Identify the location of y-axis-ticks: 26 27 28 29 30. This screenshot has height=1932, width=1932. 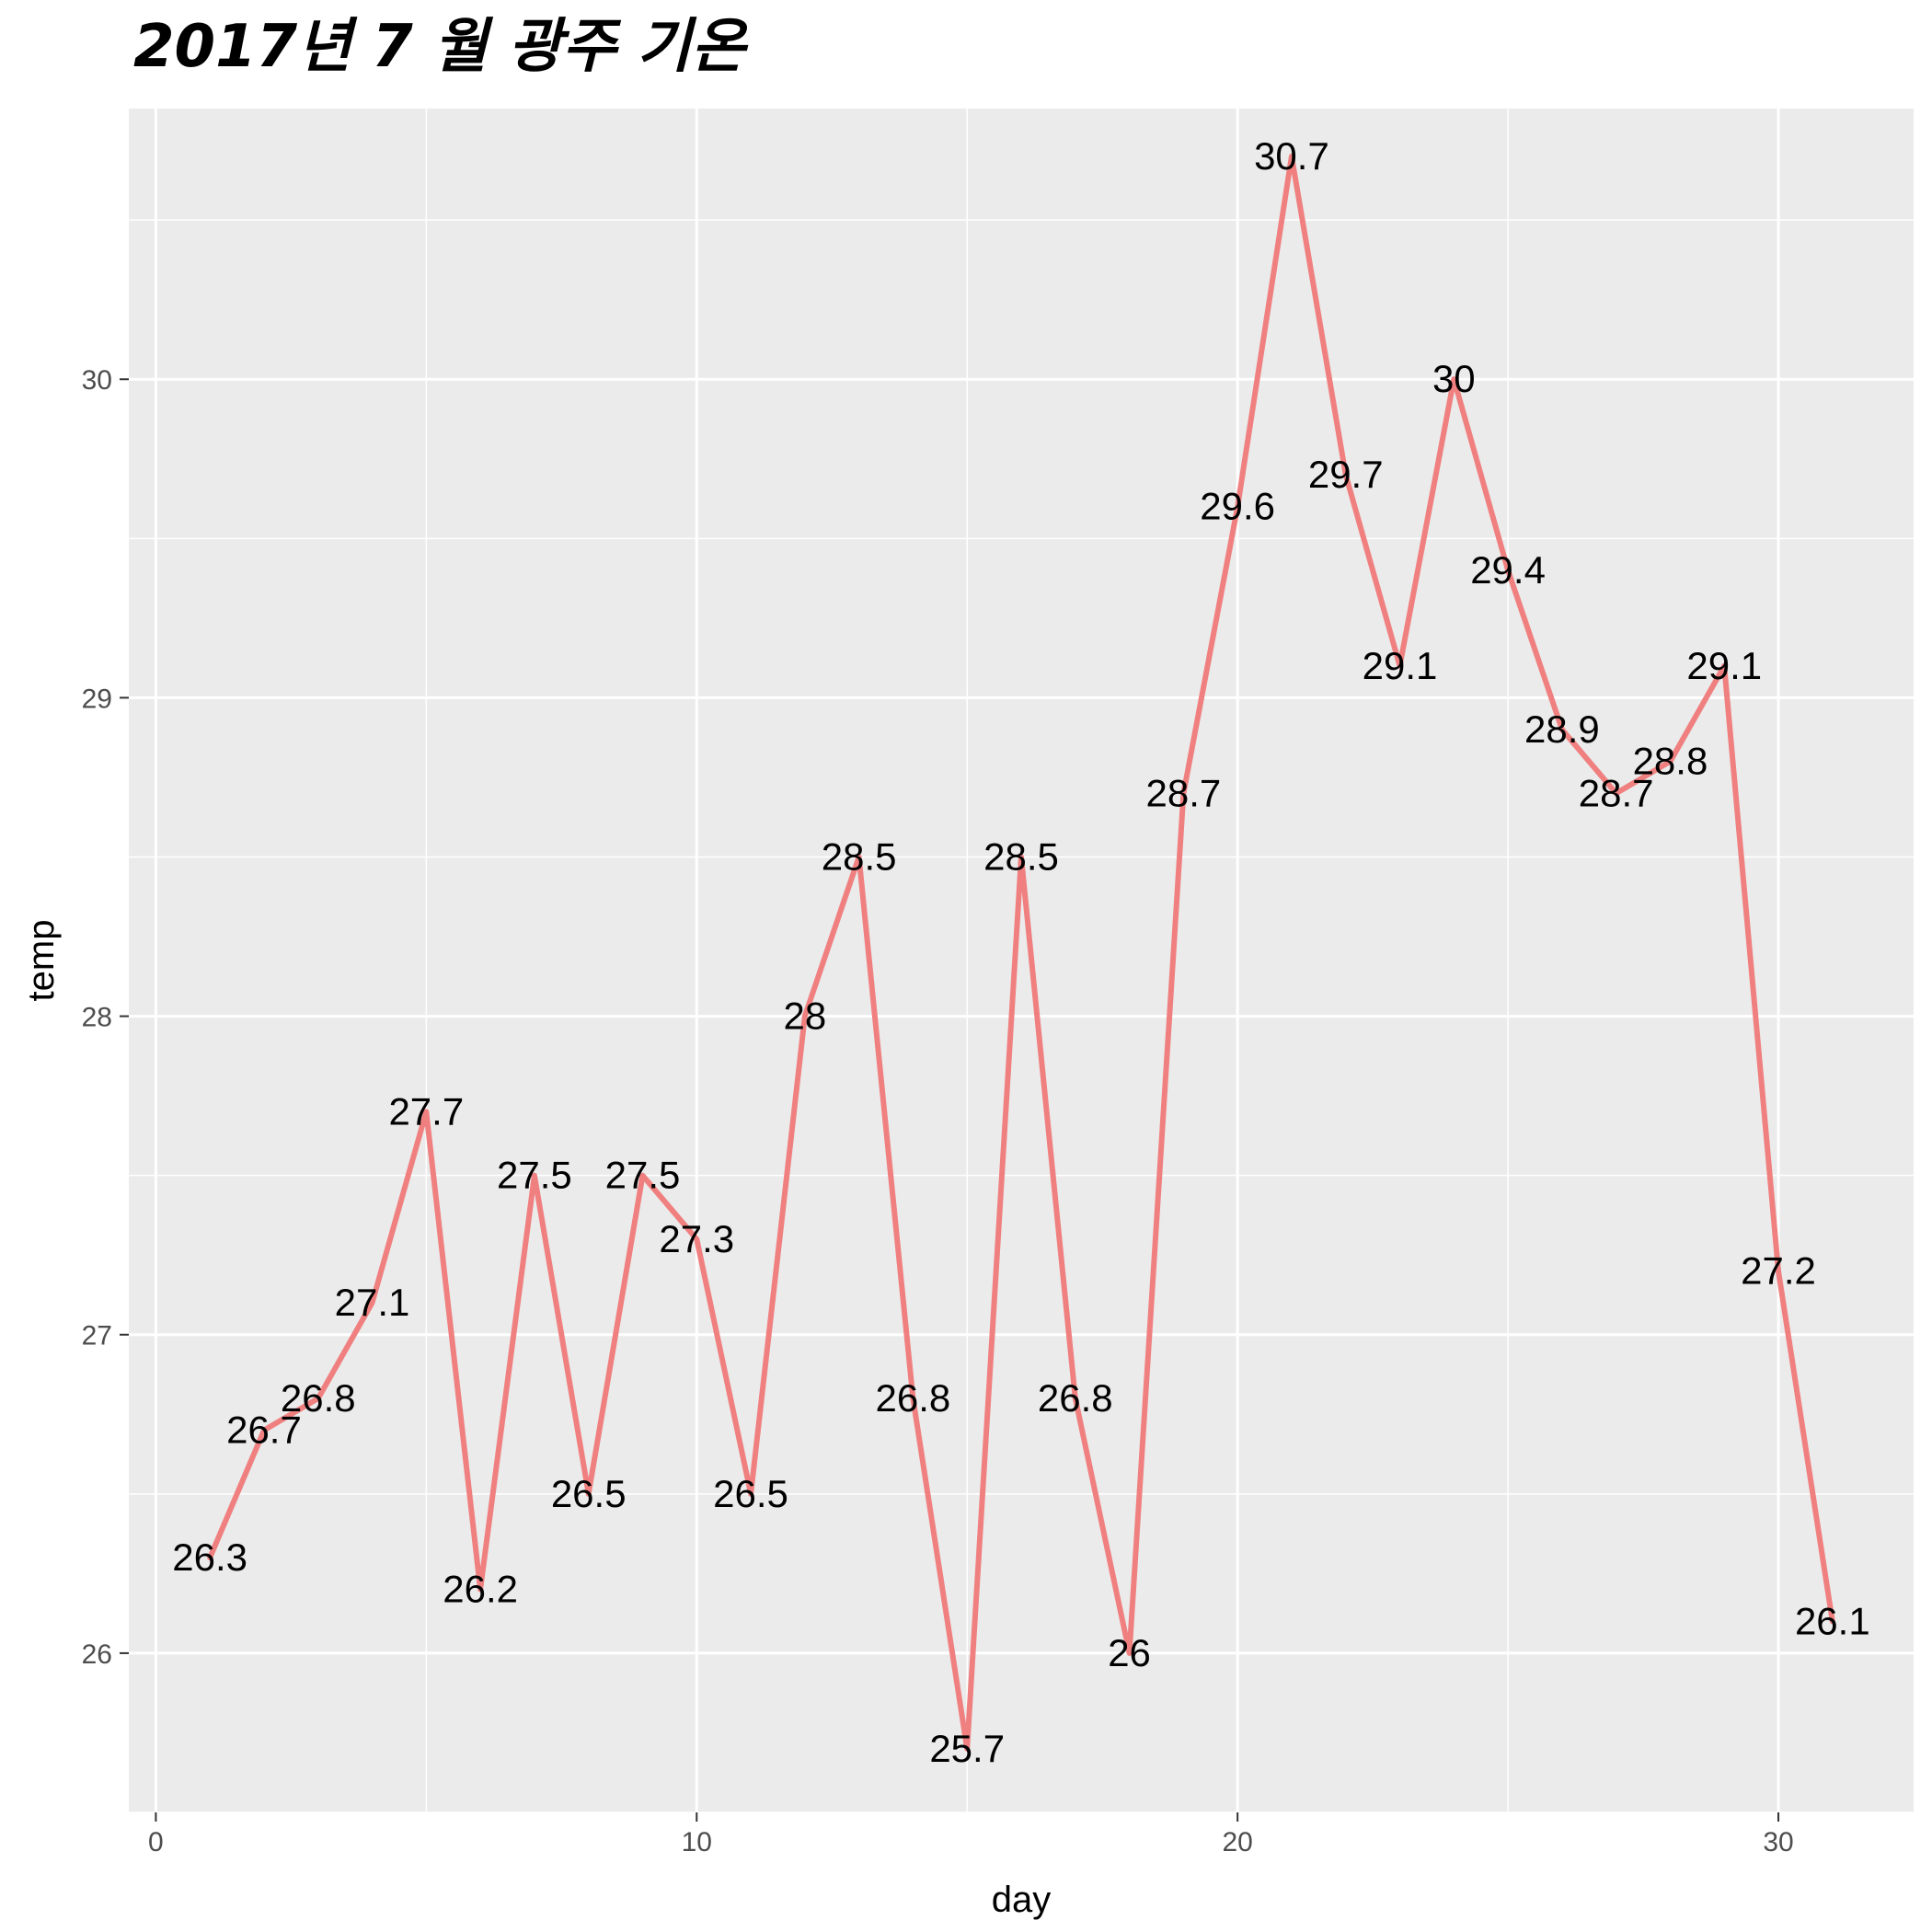
(105, 1018).